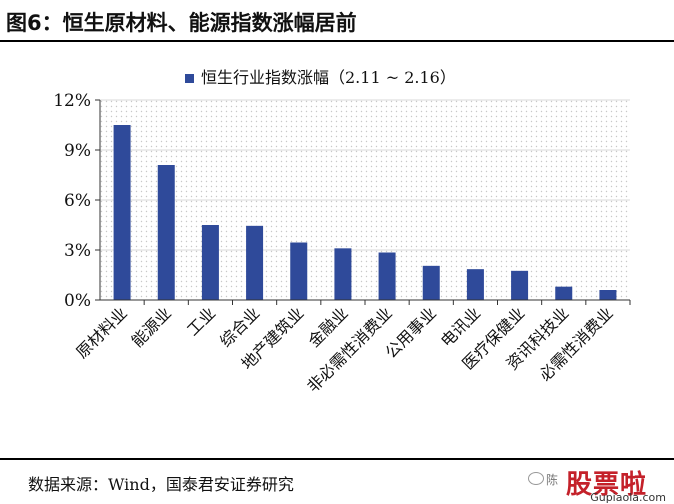 This screenshot has width=674, height=504. What do you see at coordinates (101, 332) in the screenshot?
I see `x-tick-label: 原材料业` at bounding box center [101, 332].